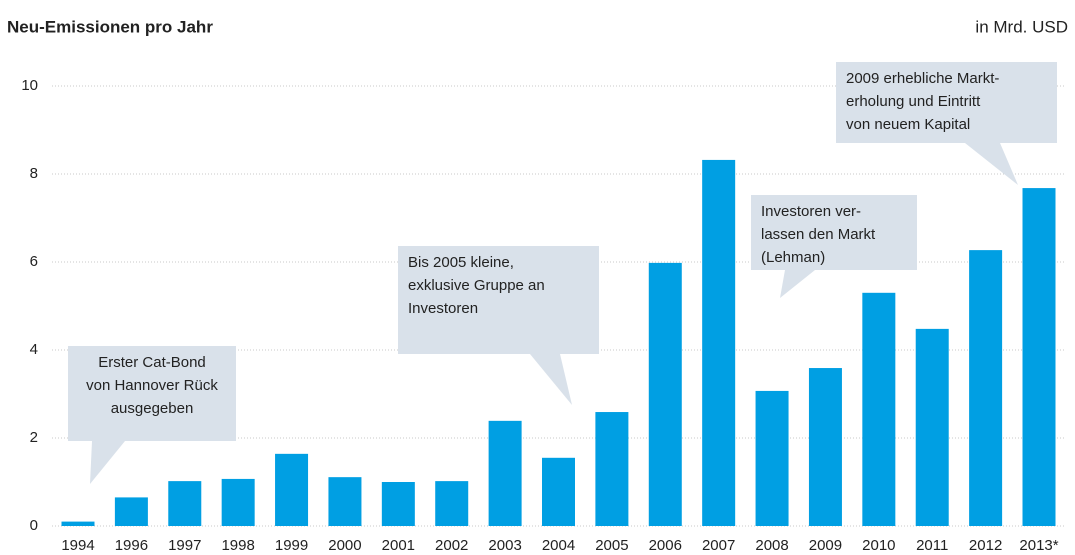 Image resolution: width=1075 pixels, height=555 pixels. What do you see at coordinates (34, 261) in the screenshot?
I see `y-tick-label: 6` at bounding box center [34, 261].